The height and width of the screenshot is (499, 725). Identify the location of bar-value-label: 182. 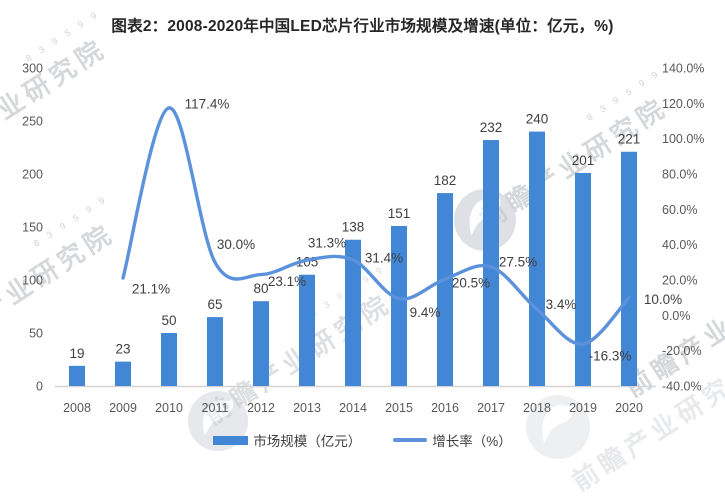
(445, 180).